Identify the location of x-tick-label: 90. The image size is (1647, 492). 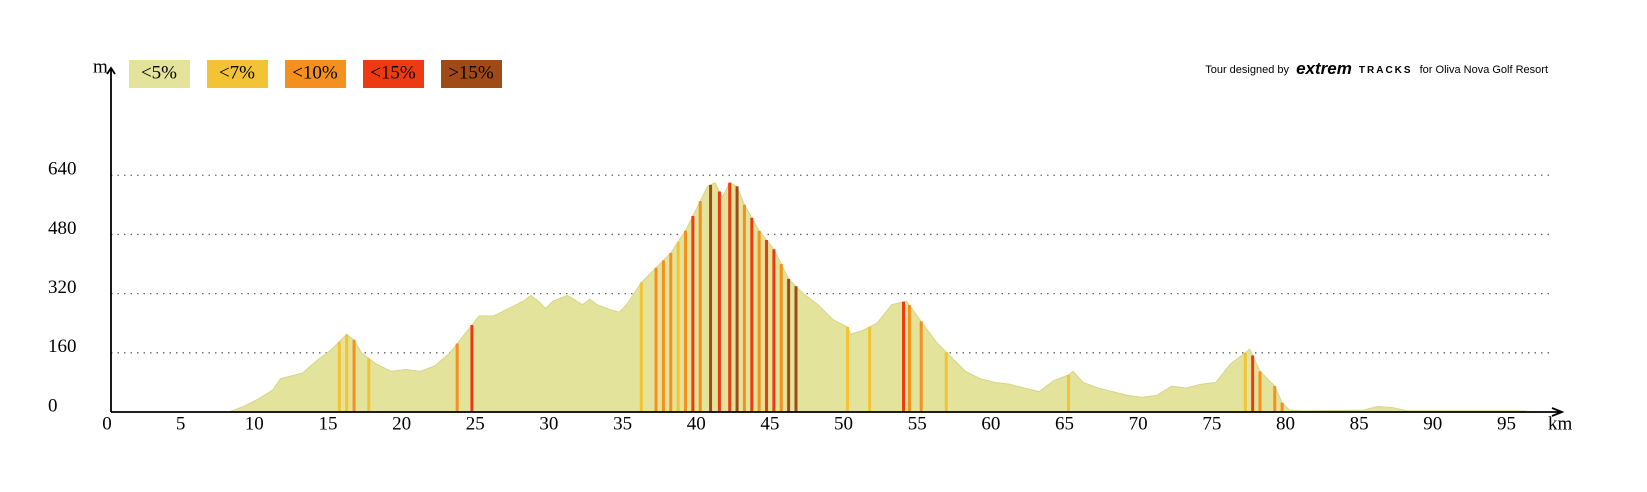
(1432, 423).